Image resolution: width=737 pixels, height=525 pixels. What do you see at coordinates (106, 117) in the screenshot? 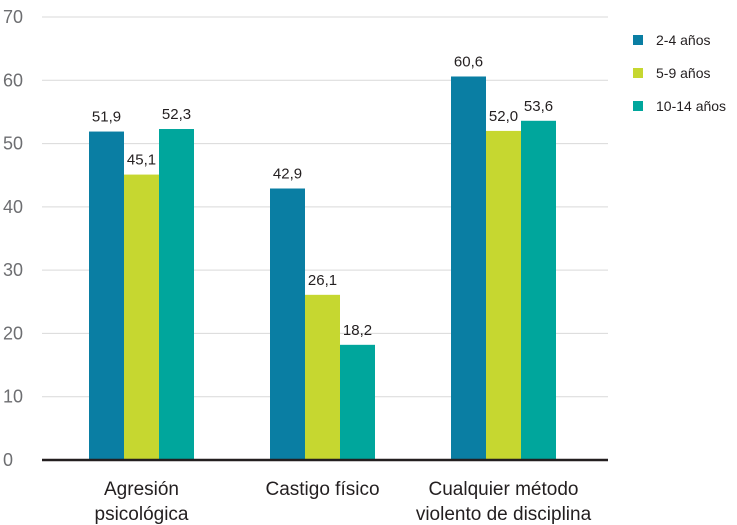
I see `data-label: 51,9` at bounding box center [106, 117].